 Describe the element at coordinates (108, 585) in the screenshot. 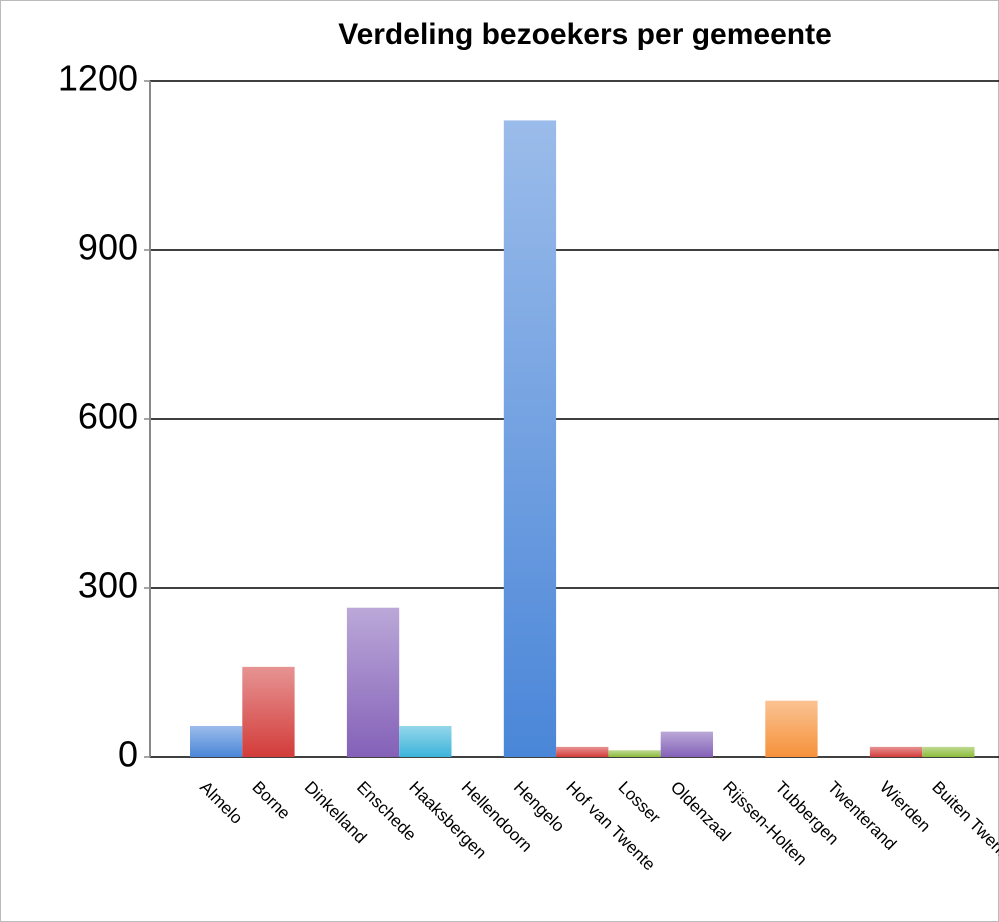

I see `y-tick-label: 300` at that location.